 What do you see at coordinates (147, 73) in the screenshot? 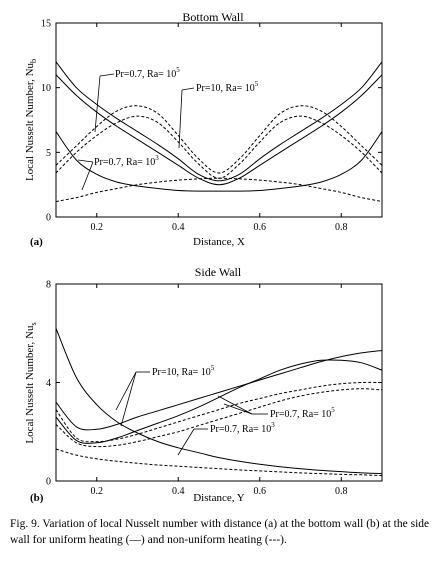
I see `annotation-a-pr07-ra1e5-text: Pr=0.7, Ra= 105` at bounding box center [147, 73].